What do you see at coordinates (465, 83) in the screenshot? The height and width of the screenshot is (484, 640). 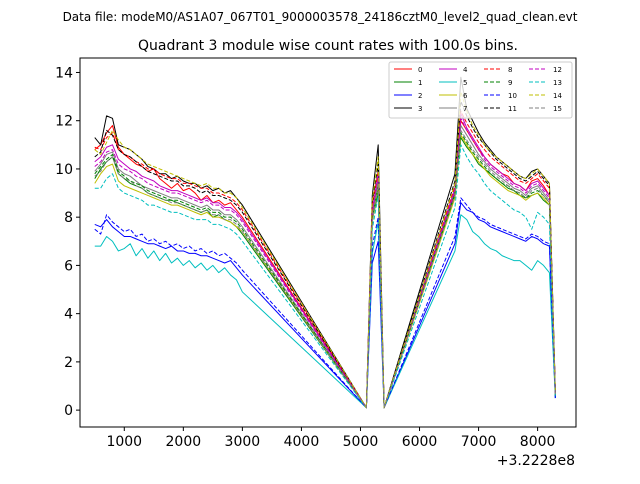 I see `legend-label-5: 5` at bounding box center [465, 83].